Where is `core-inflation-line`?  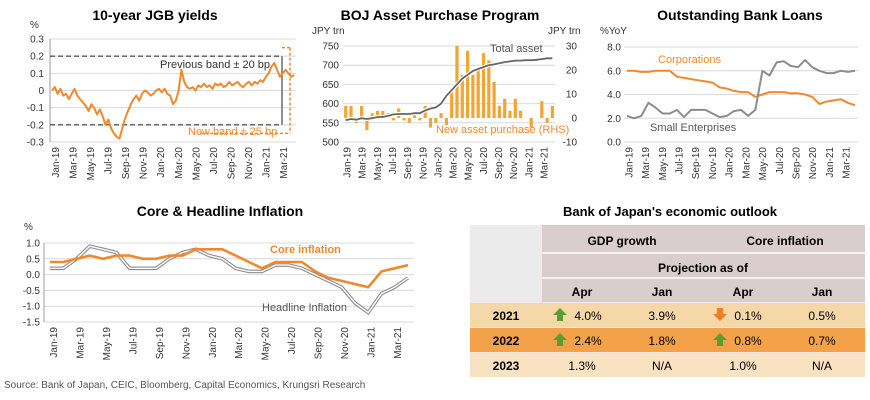
core-inflation-line is located at coordinates (229, 268).